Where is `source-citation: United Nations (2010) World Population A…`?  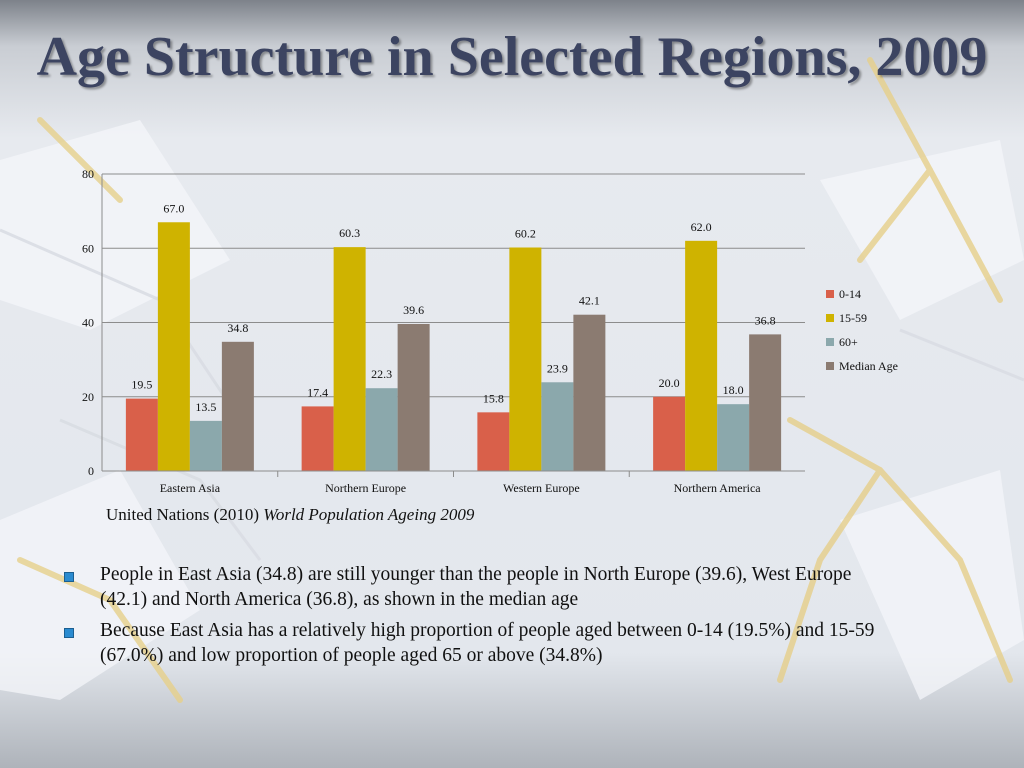
source-citation: United Nations (2010) World Population A… is located at coordinates (290, 515).